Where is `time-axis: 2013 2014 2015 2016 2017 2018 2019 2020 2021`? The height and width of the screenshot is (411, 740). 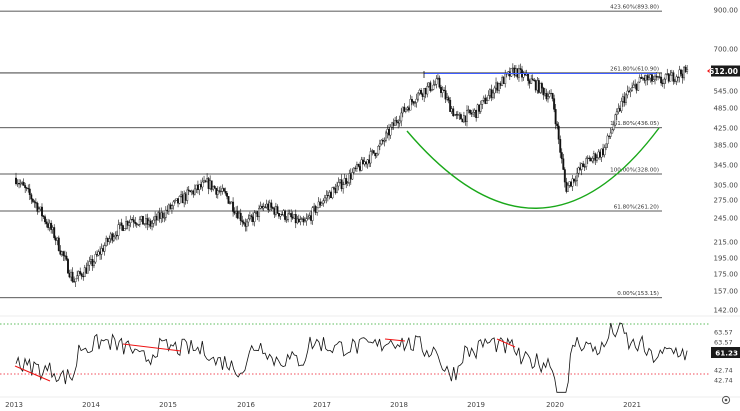 time-axis: 2013 2014 2015 2016 2017 2018 2019 2020 2021 is located at coordinates (370, 402).